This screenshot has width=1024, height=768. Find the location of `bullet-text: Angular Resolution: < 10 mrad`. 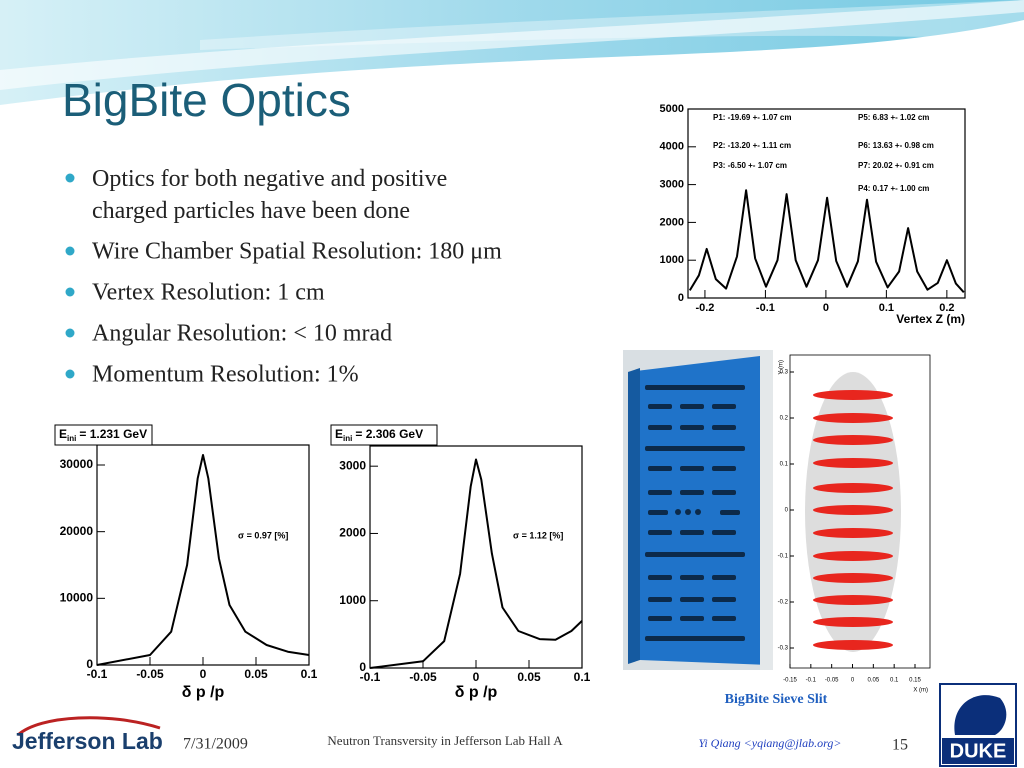

bullet-text: Angular Resolution: < 10 mrad is located at coordinates (242, 334).